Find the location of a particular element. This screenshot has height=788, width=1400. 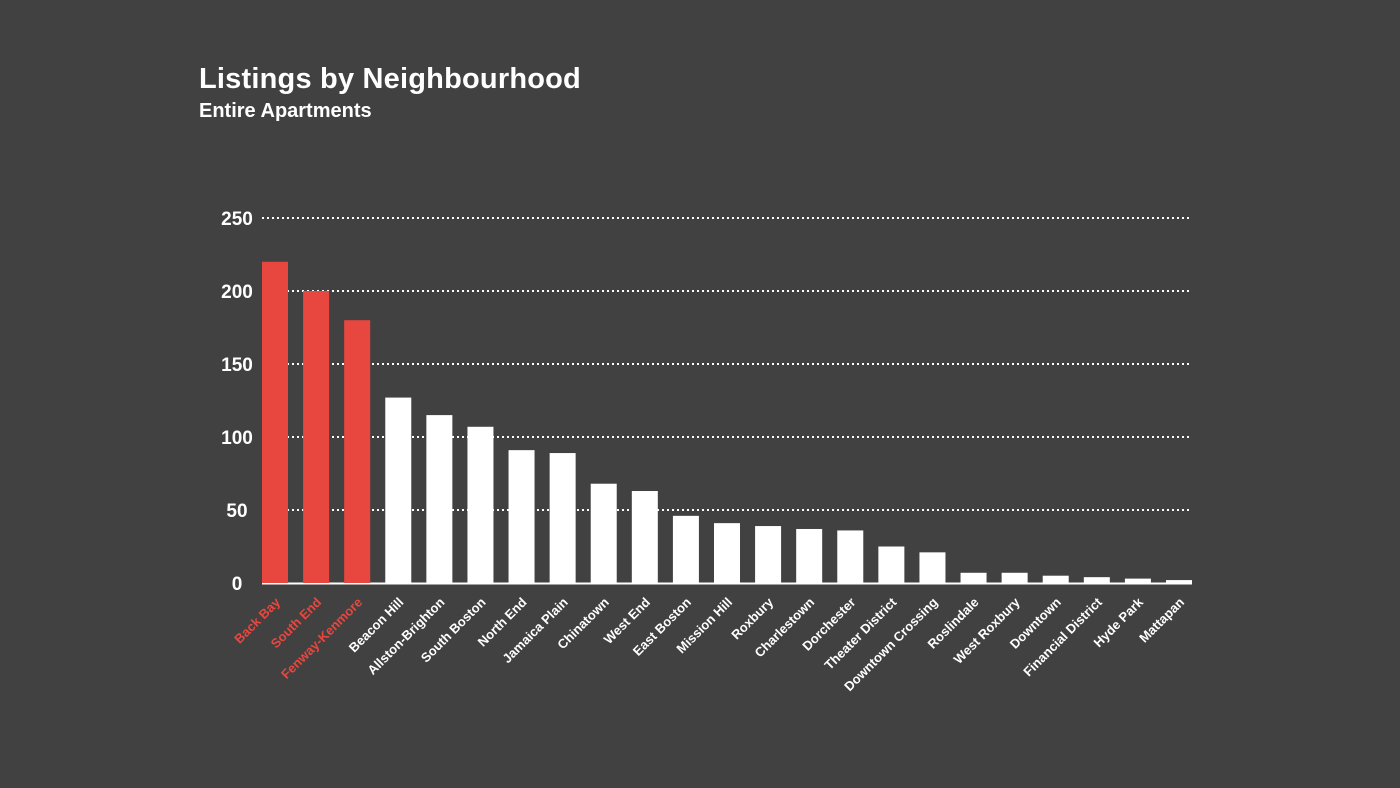

y-axis-ticks: 0 50 100 150 200 250 is located at coordinates (237, 402).